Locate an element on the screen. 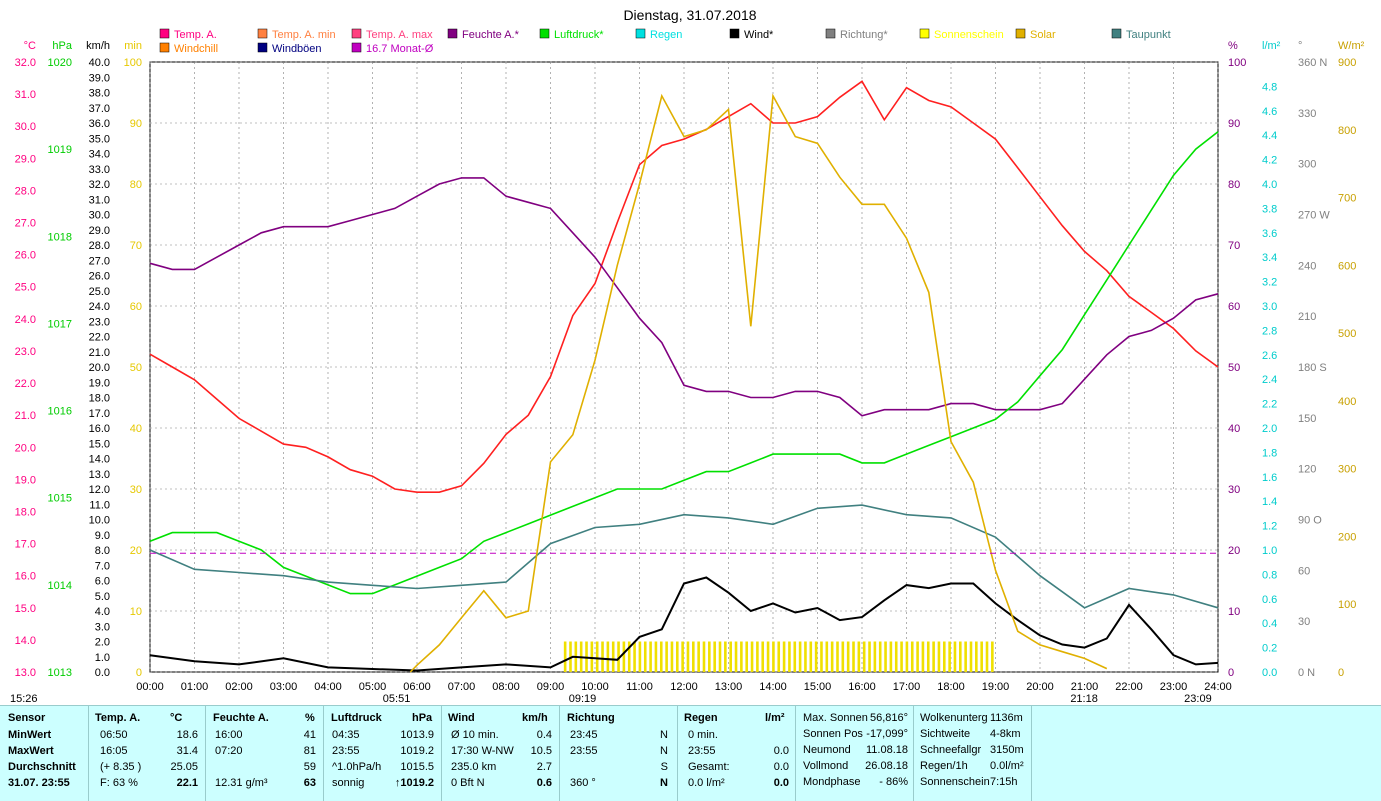 This screenshot has height=801, width=1381. legend-label: Wind* is located at coordinates (759, 35).